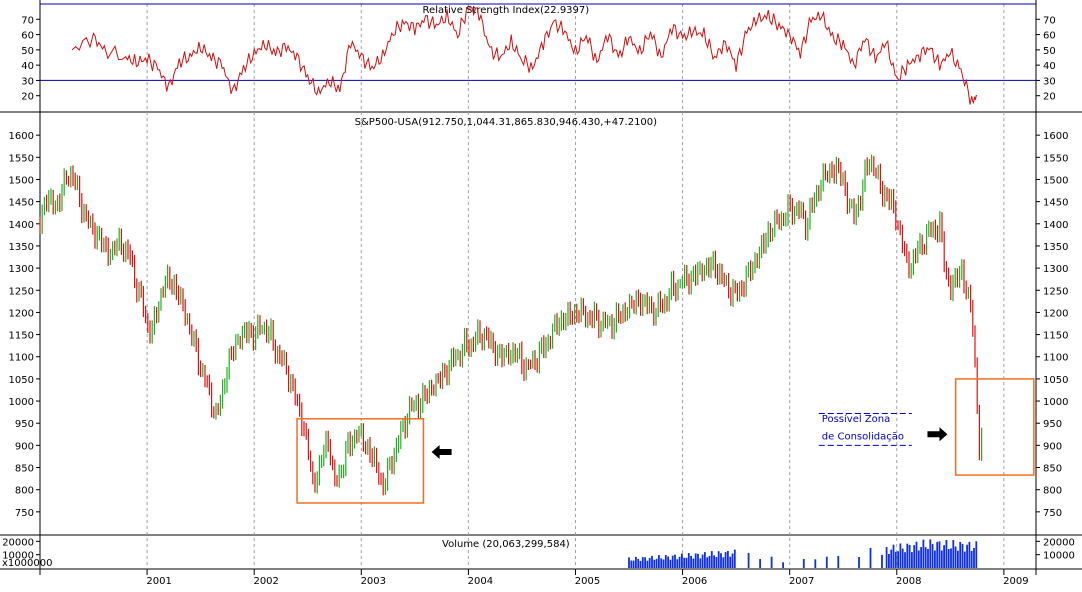 The height and width of the screenshot is (592, 1082). I want to click on rsi-tick-label-right: 50, so click(1049, 51).